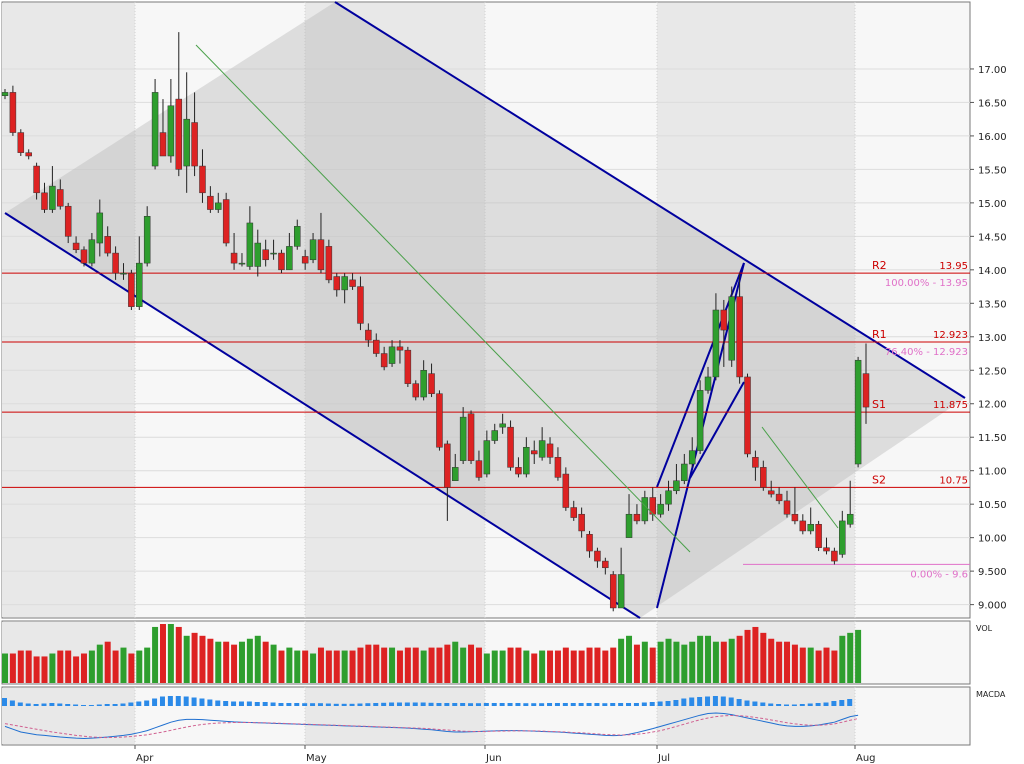 Image resolution: width=1024 pixels, height=764 pixels. I want to click on rising-channel-inner, so click(717, 430).